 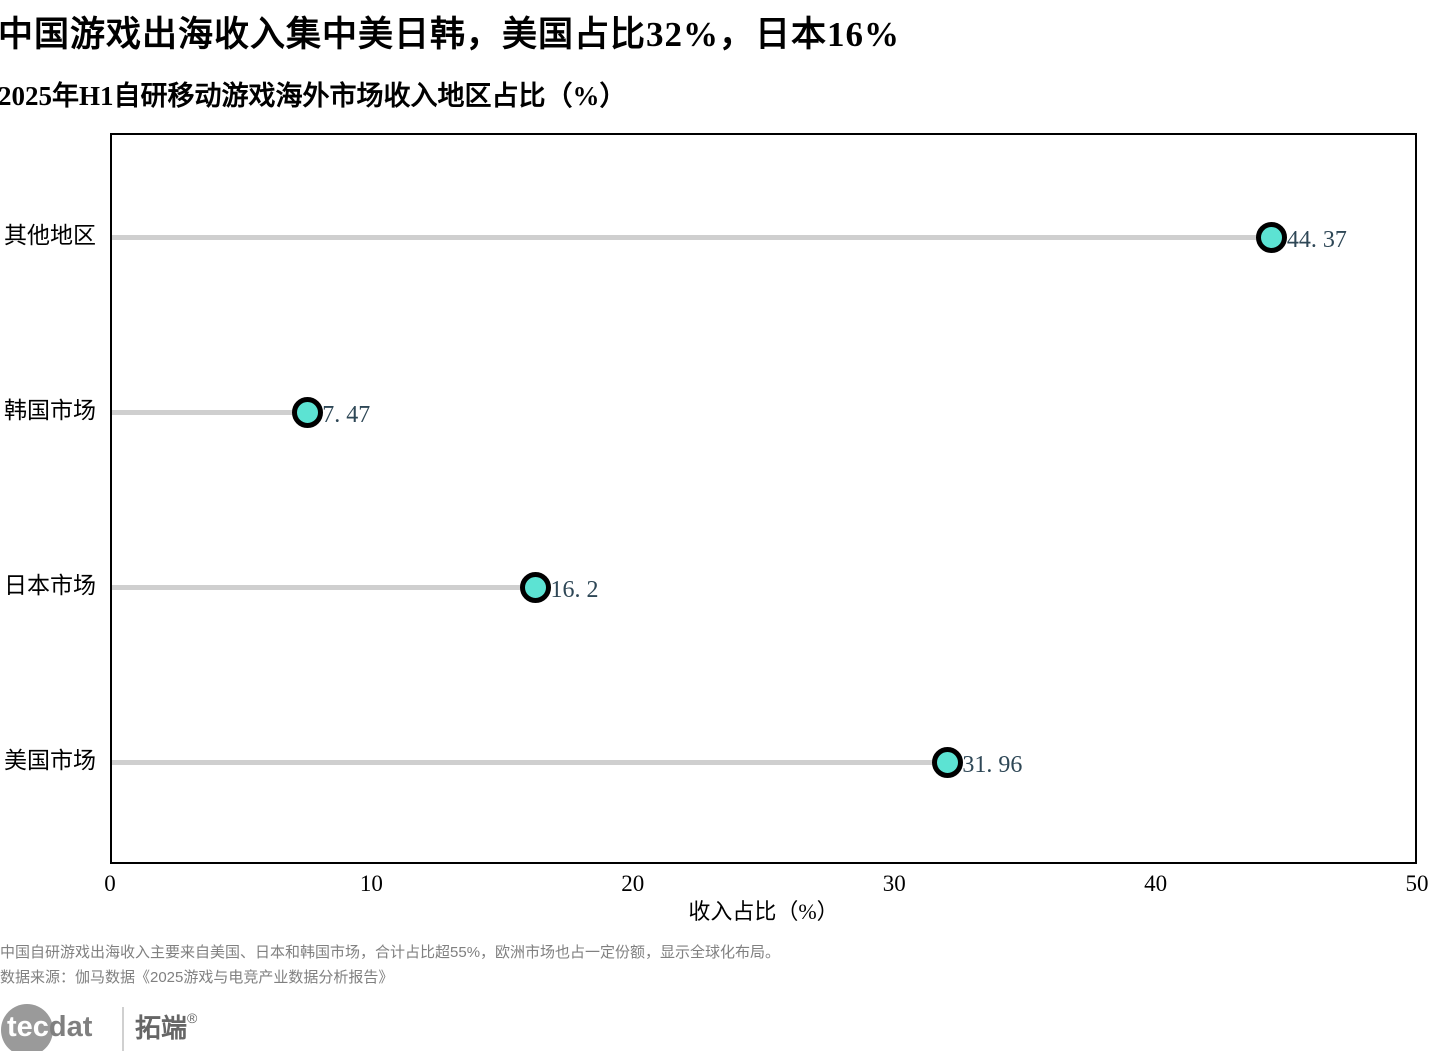 I want to click on chart-title: 中国游戏出海收入集中美日韩，美国占比32%，日本16%, so click(x=450, y=34).